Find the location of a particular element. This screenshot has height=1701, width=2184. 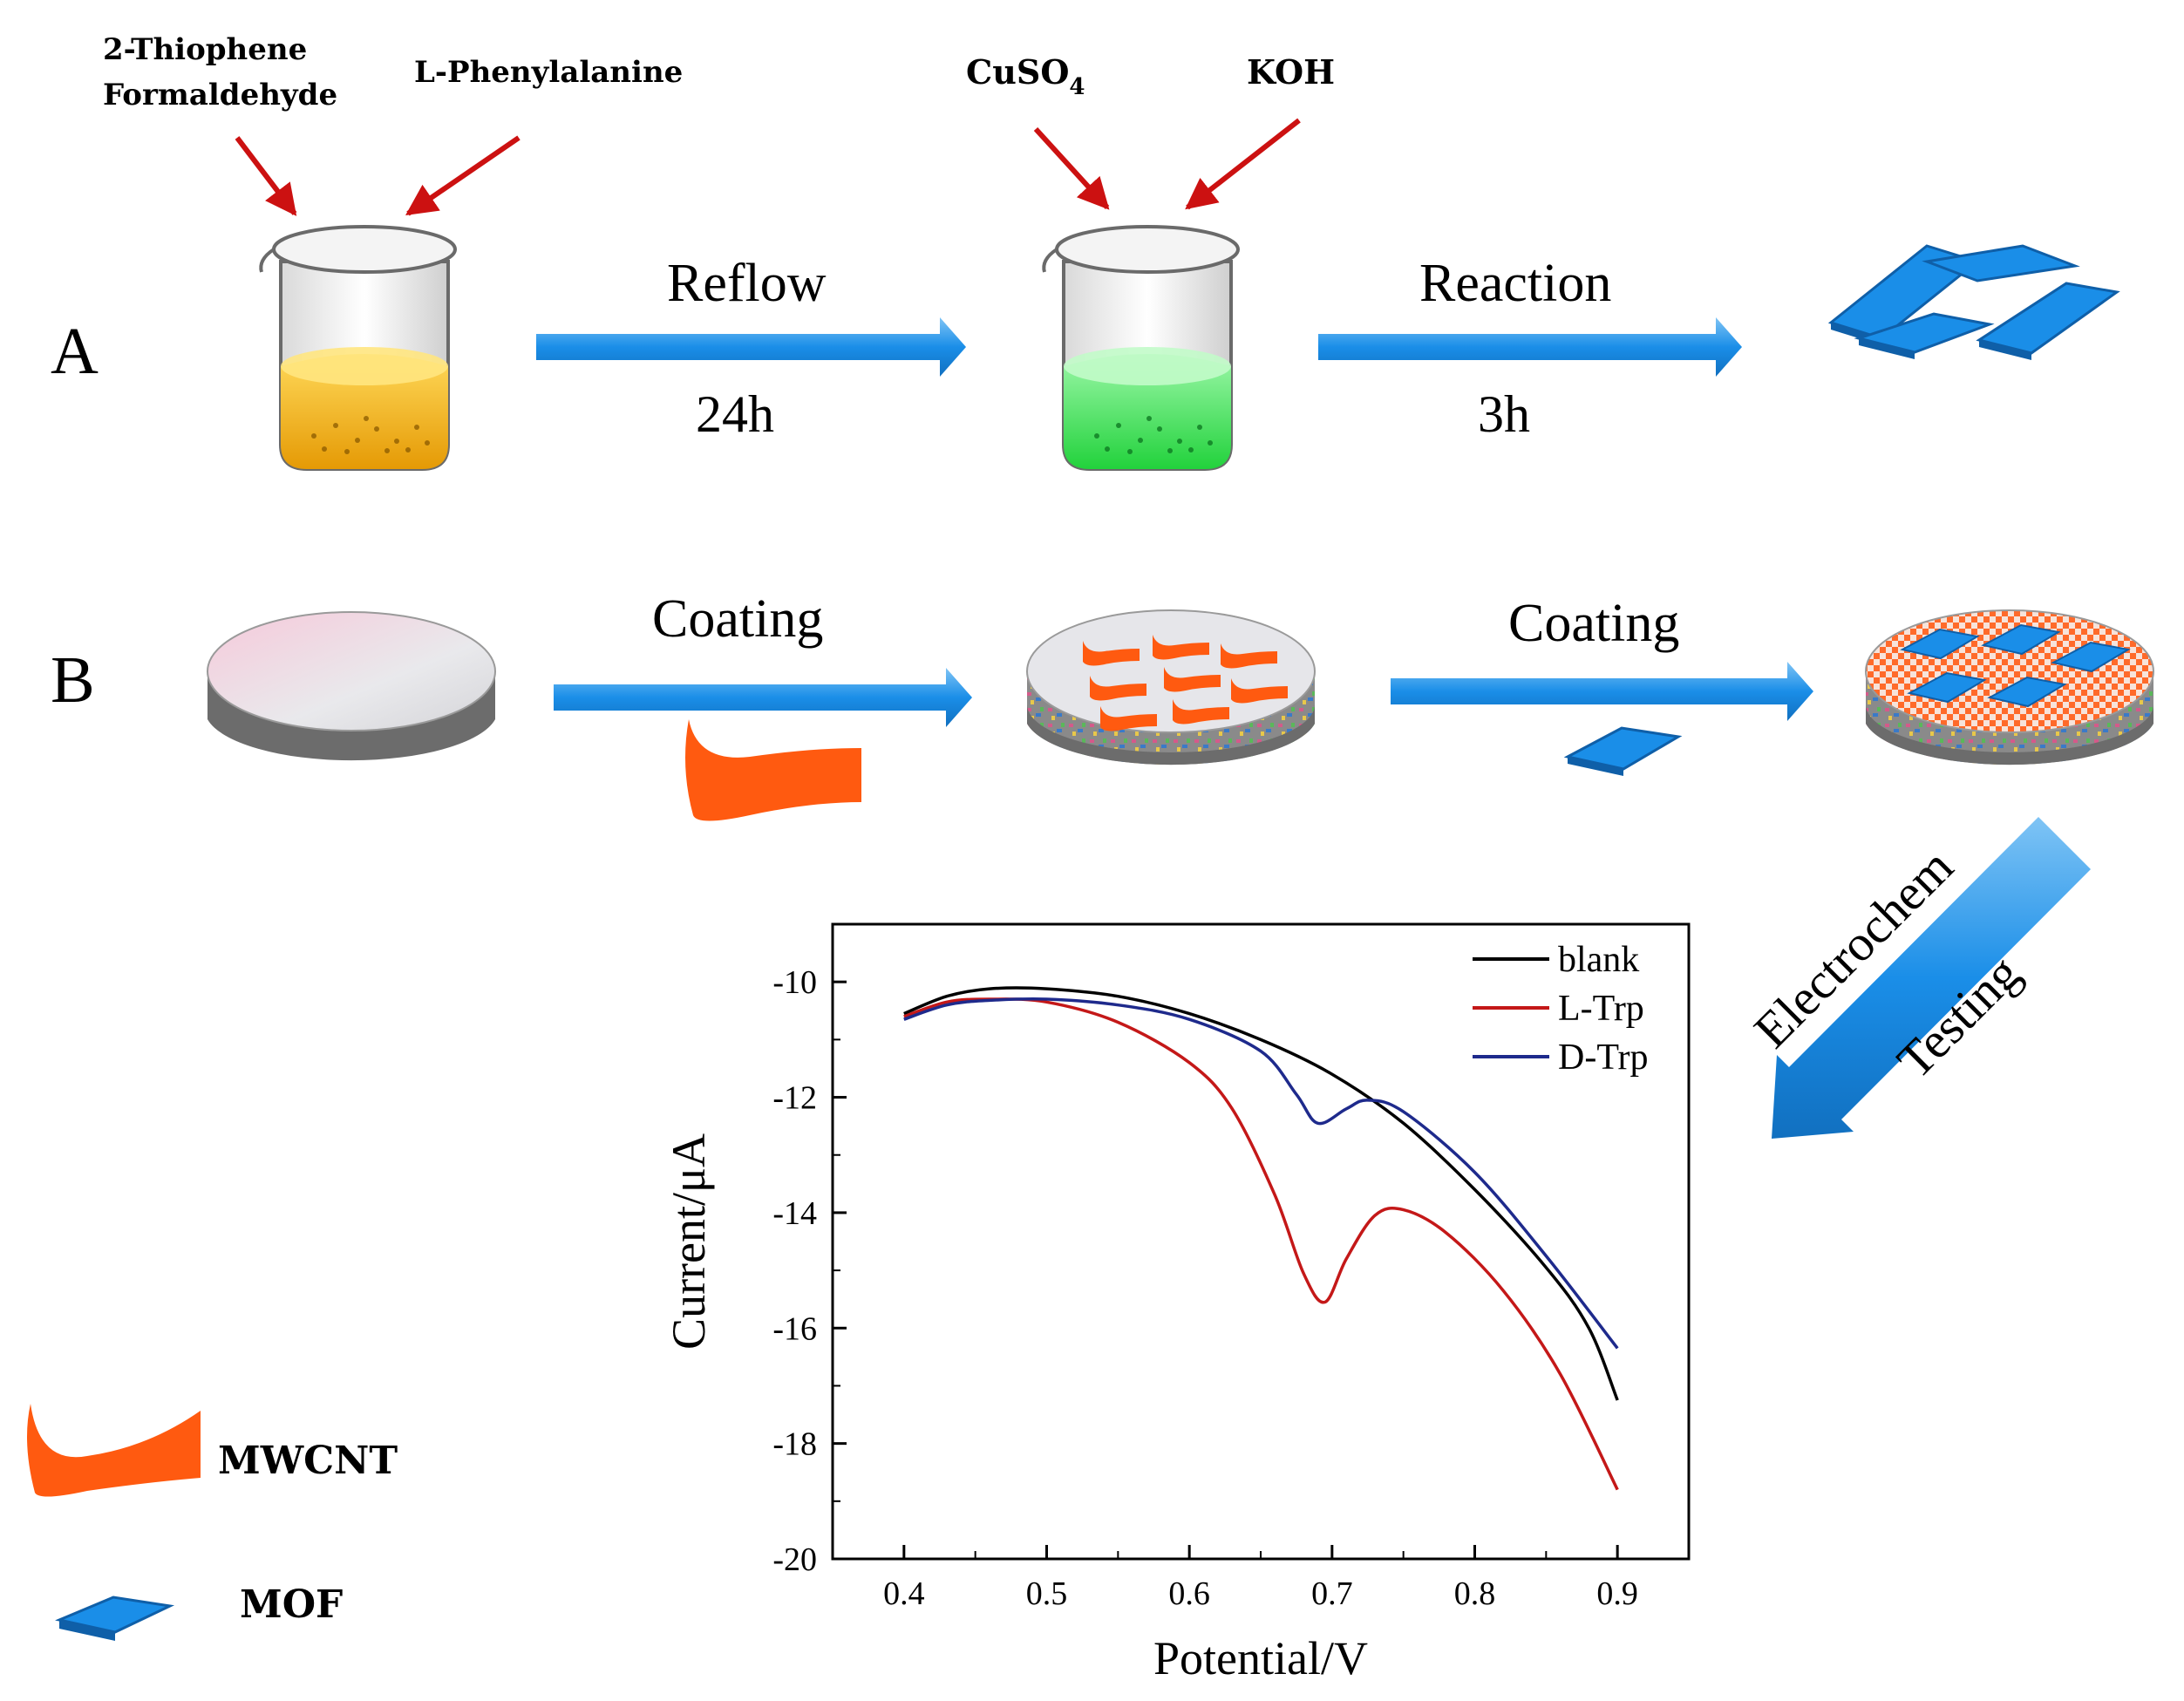

chart-legend-label: blank is located at coordinates (1598, 960).